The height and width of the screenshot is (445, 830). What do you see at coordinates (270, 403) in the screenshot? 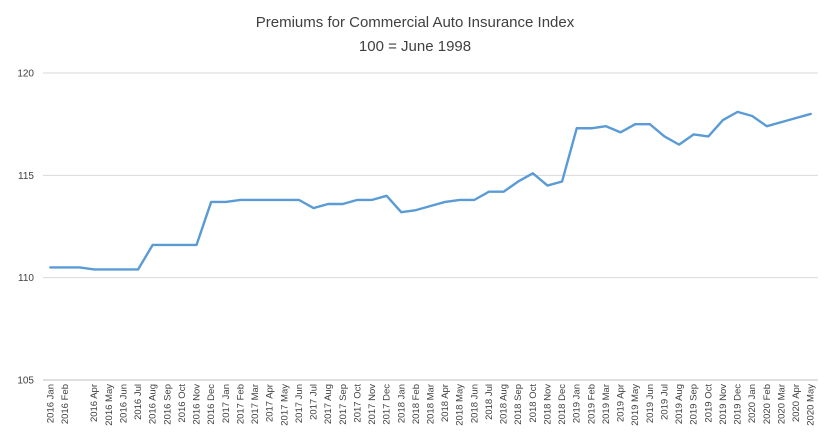
I see `x-tick-label: 2017 Apr` at bounding box center [270, 403].